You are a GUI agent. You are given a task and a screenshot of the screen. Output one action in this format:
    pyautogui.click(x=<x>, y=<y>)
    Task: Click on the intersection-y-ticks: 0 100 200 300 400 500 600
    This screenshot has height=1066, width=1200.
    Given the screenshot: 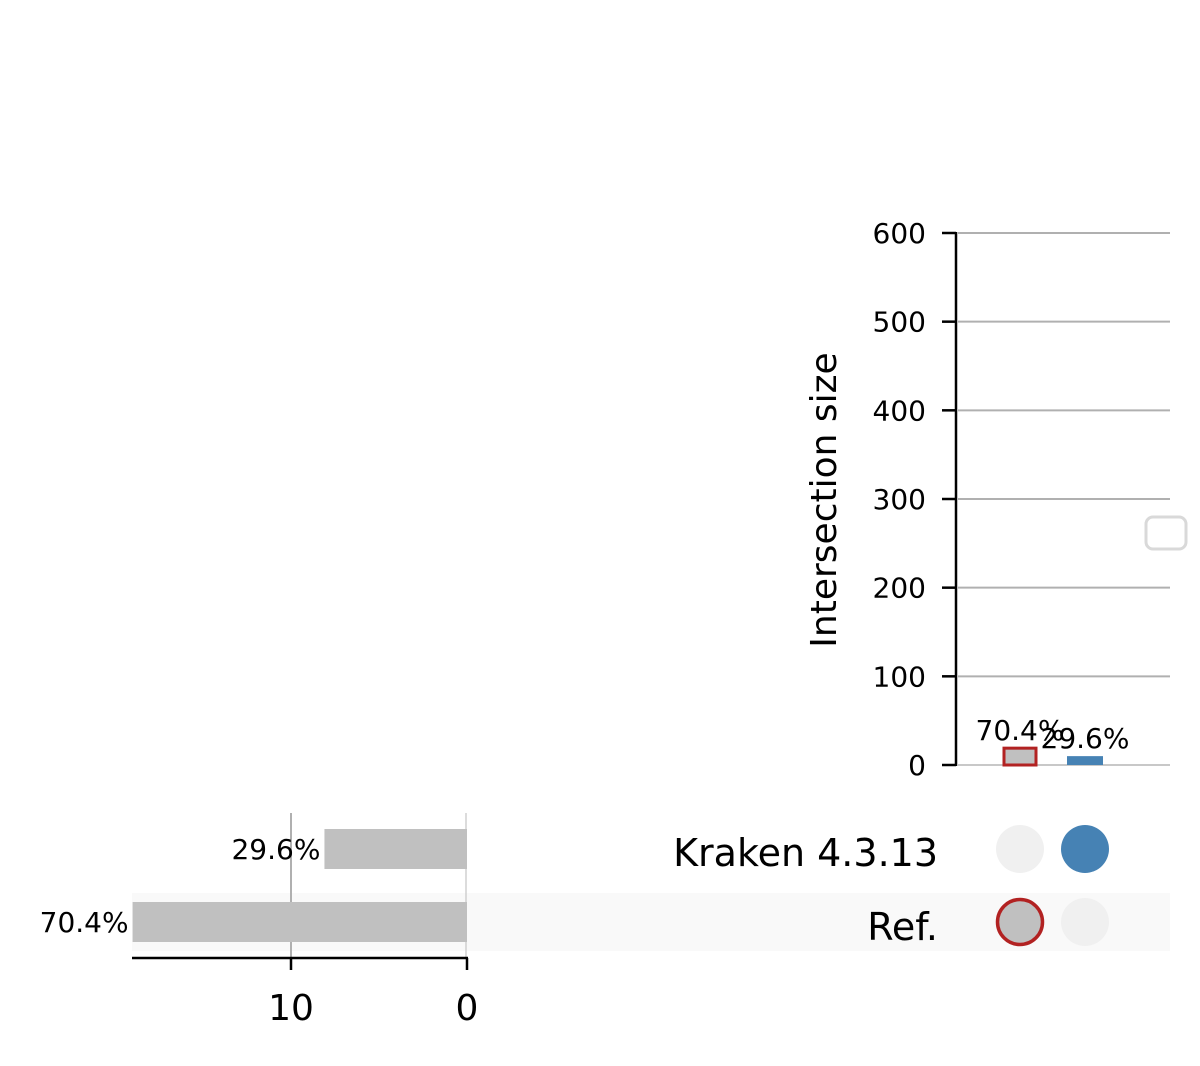 What is the action you would take?
    pyautogui.click(x=914, y=499)
    